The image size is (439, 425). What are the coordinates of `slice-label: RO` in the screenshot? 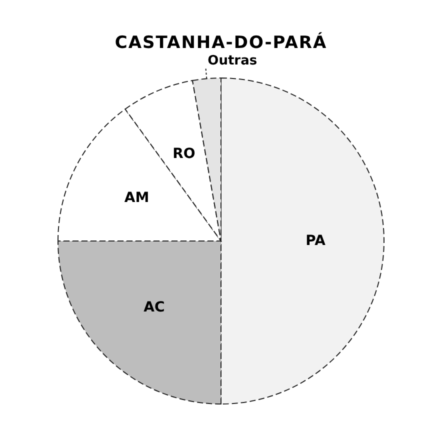 It's located at (184, 154).